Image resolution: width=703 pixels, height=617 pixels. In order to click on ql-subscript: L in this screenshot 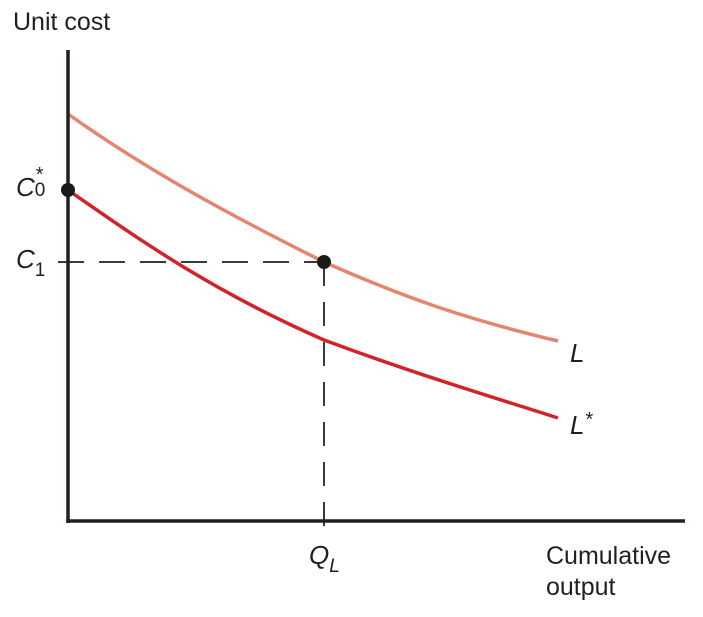, I will do `click(334, 566)`.